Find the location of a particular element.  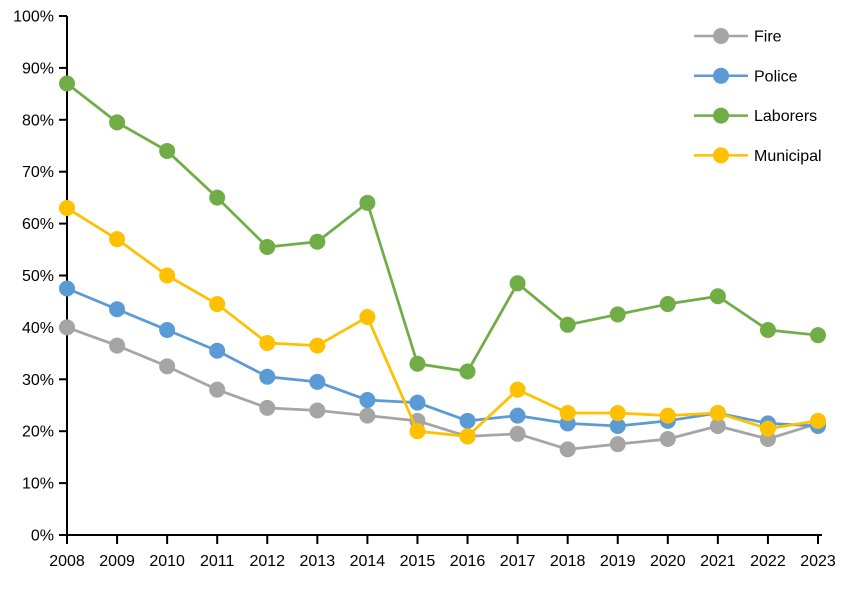

y-axis-tick-label: 100% is located at coordinates (33, 17).